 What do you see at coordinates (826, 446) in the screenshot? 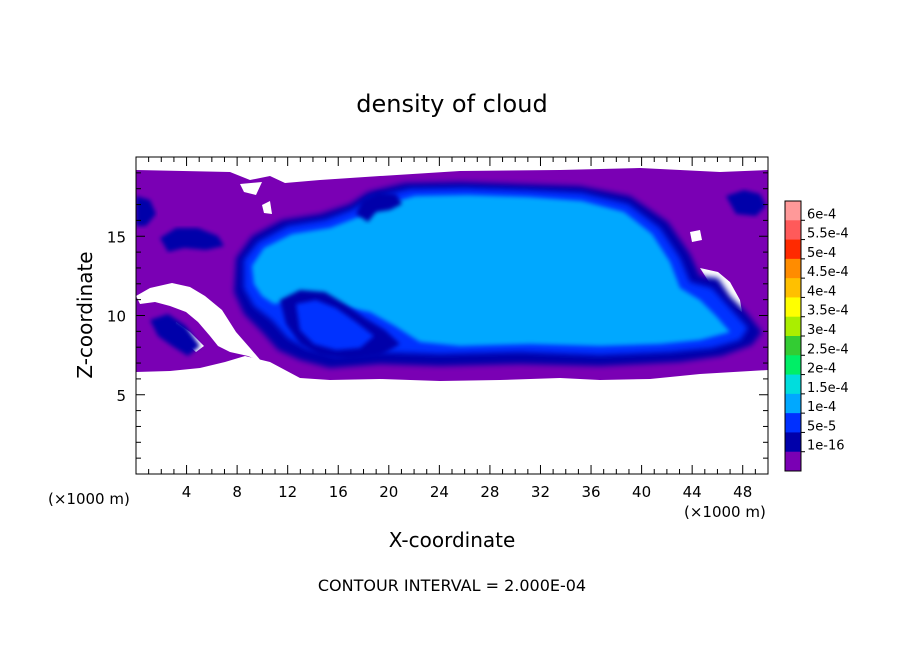
I see `colorbar-label: 1e-16` at bounding box center [826, 446].